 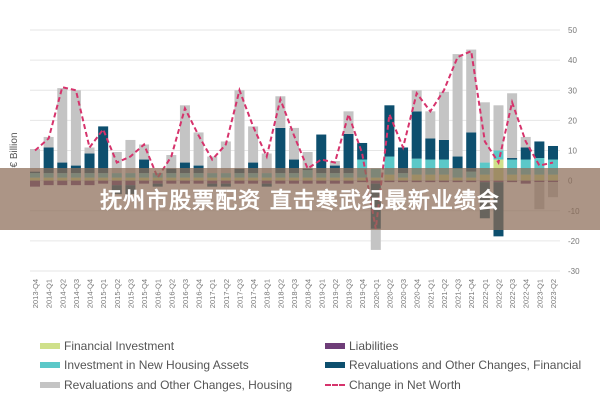 I want to click on x-tick-label: 2014-Q3, so click(x=76, y=293).